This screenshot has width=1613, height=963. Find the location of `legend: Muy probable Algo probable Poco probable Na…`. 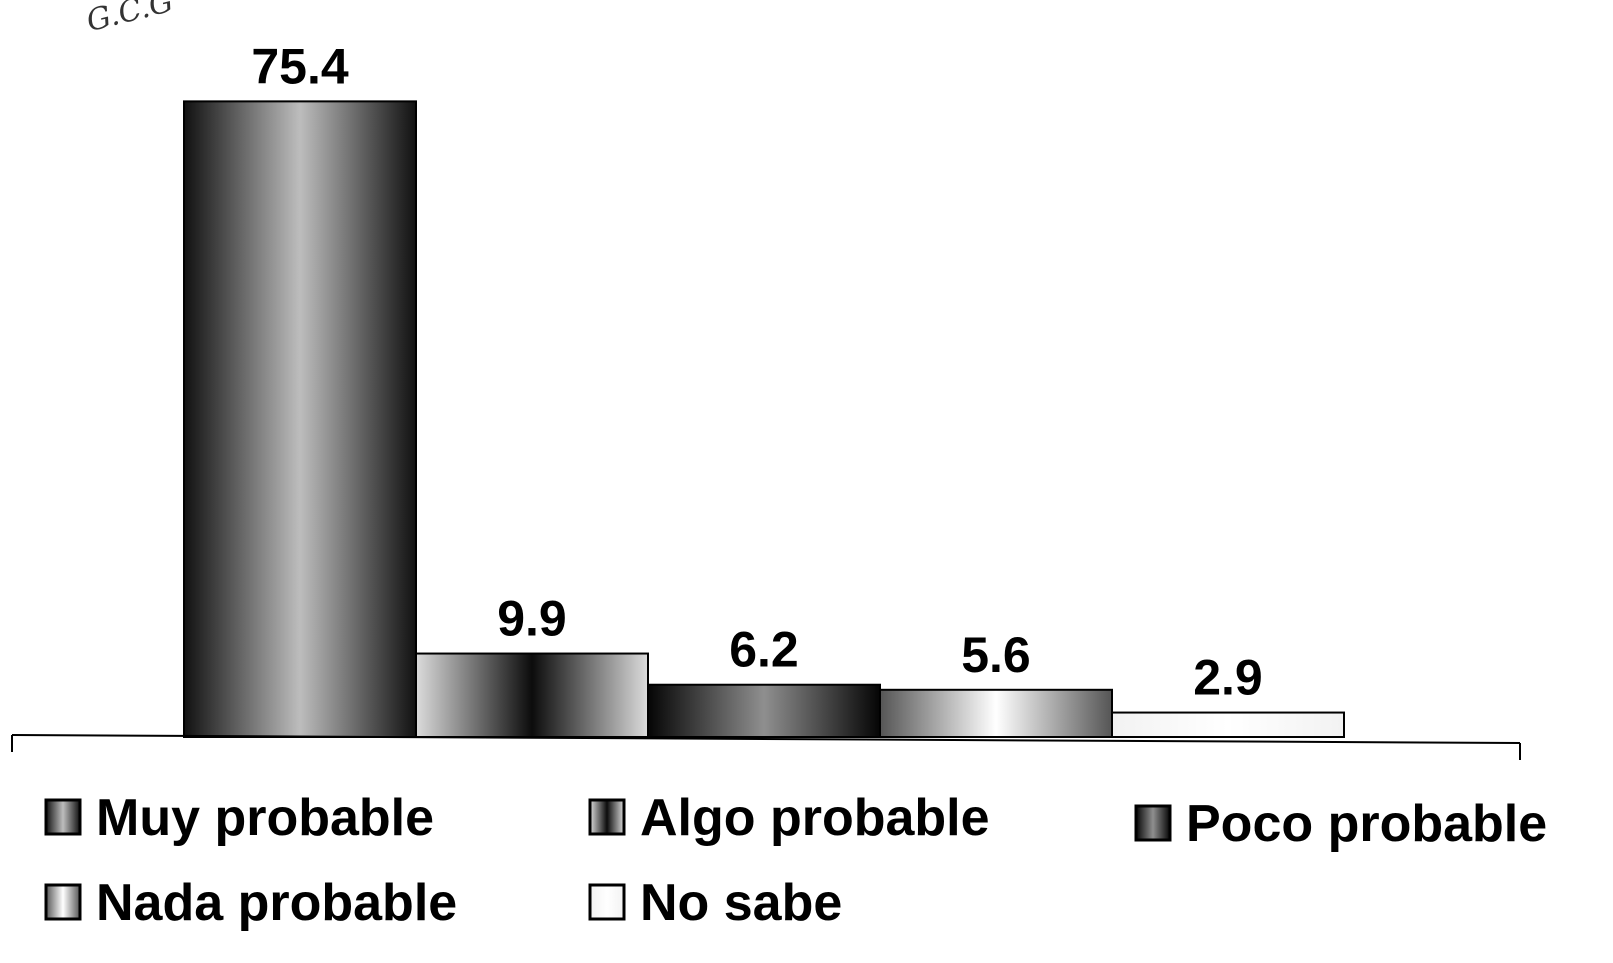

legend: Muy probable Algo probable Poco probable Na… is located at coordinates (795, 860).